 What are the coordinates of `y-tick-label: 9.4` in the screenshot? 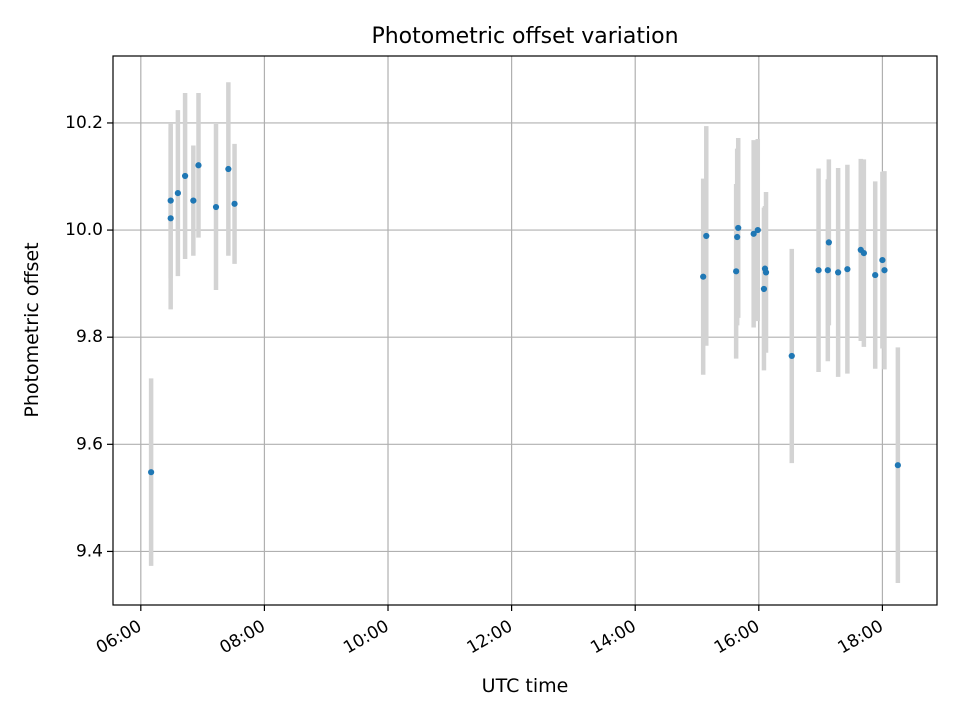 It's located at (89, 551).